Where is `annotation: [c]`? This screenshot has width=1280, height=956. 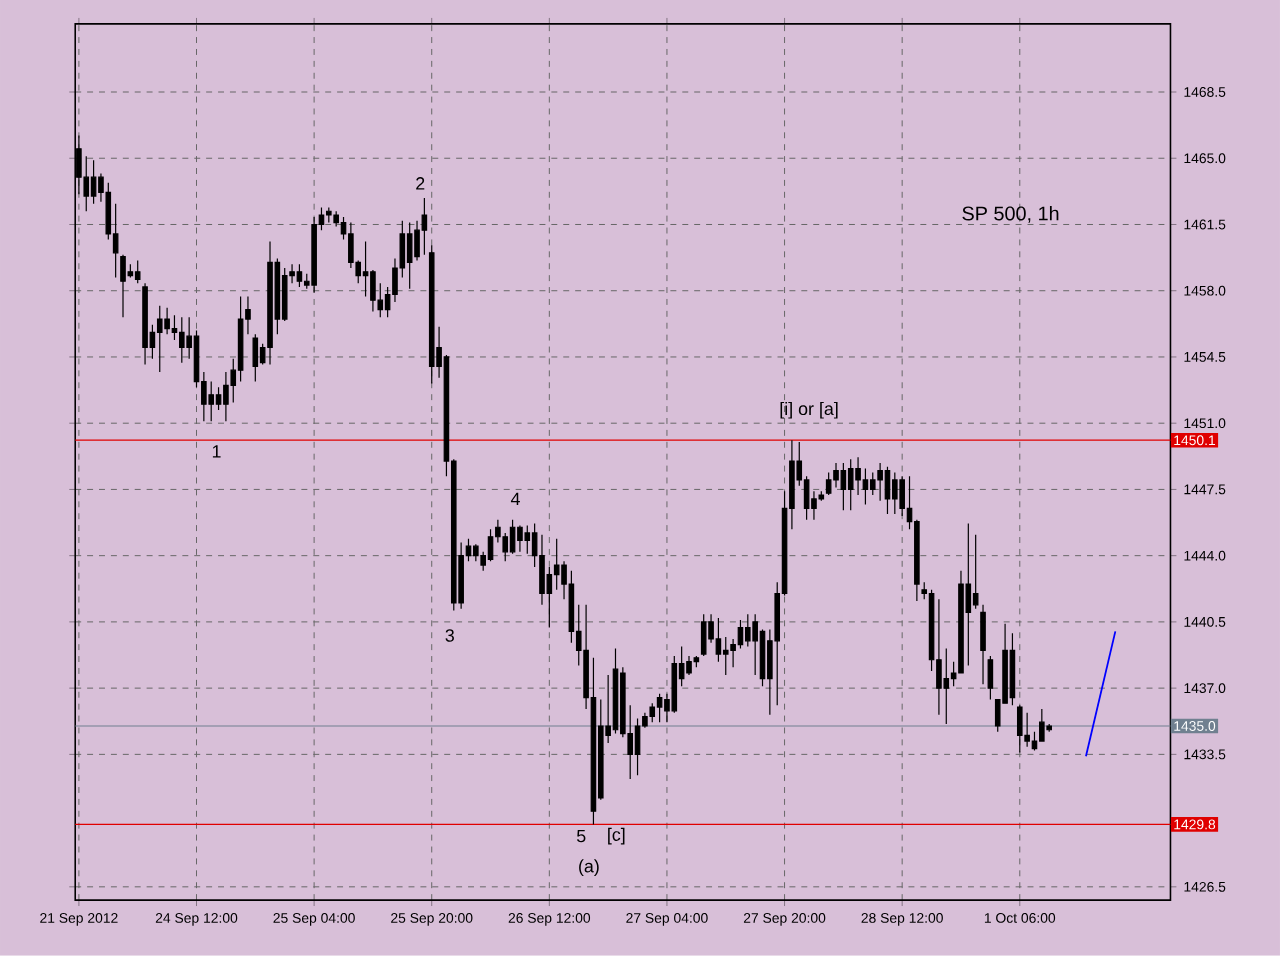
annotation: [c] is located at coordinates (616, 836).